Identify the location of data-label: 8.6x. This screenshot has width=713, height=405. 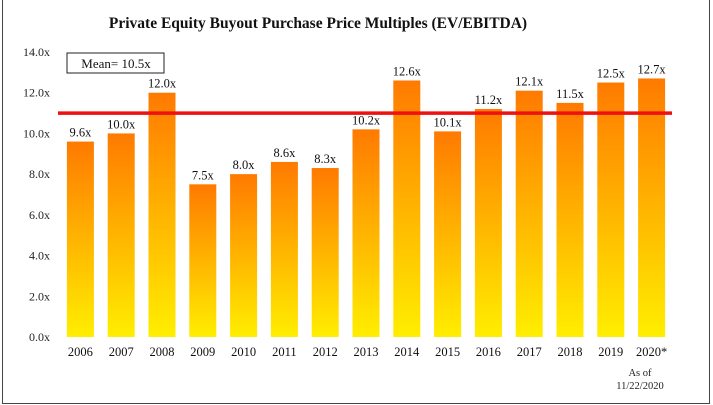
(284, 153).